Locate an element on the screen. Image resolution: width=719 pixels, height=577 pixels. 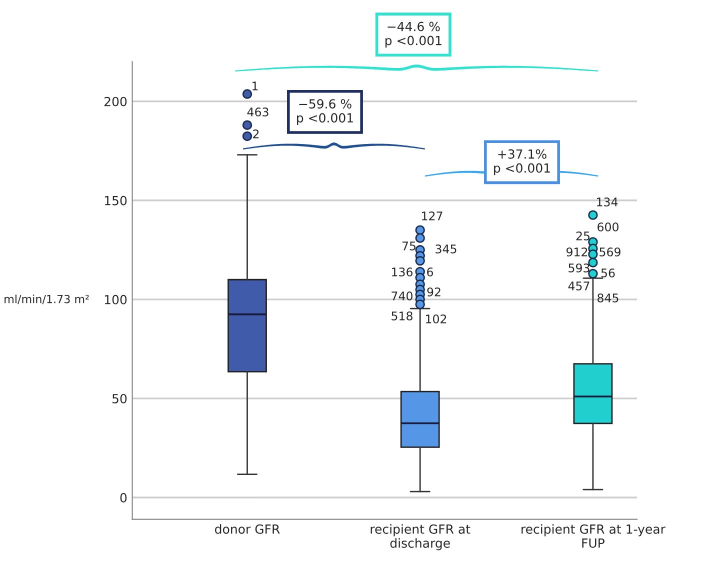
y-tick-label: 150 is located at coordinates (115, 201).